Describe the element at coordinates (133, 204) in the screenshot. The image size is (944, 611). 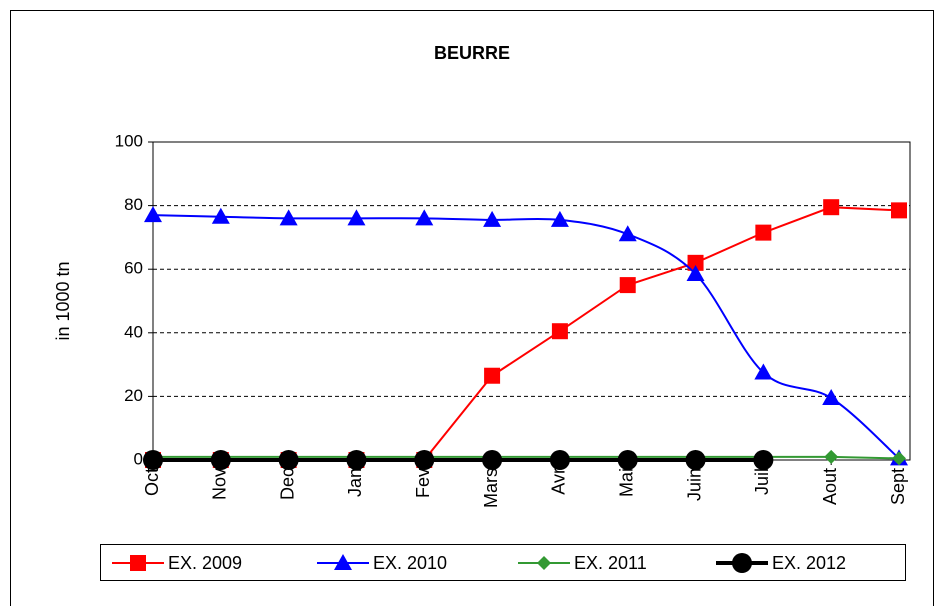
I see `y-tick-label: 80` at that location.